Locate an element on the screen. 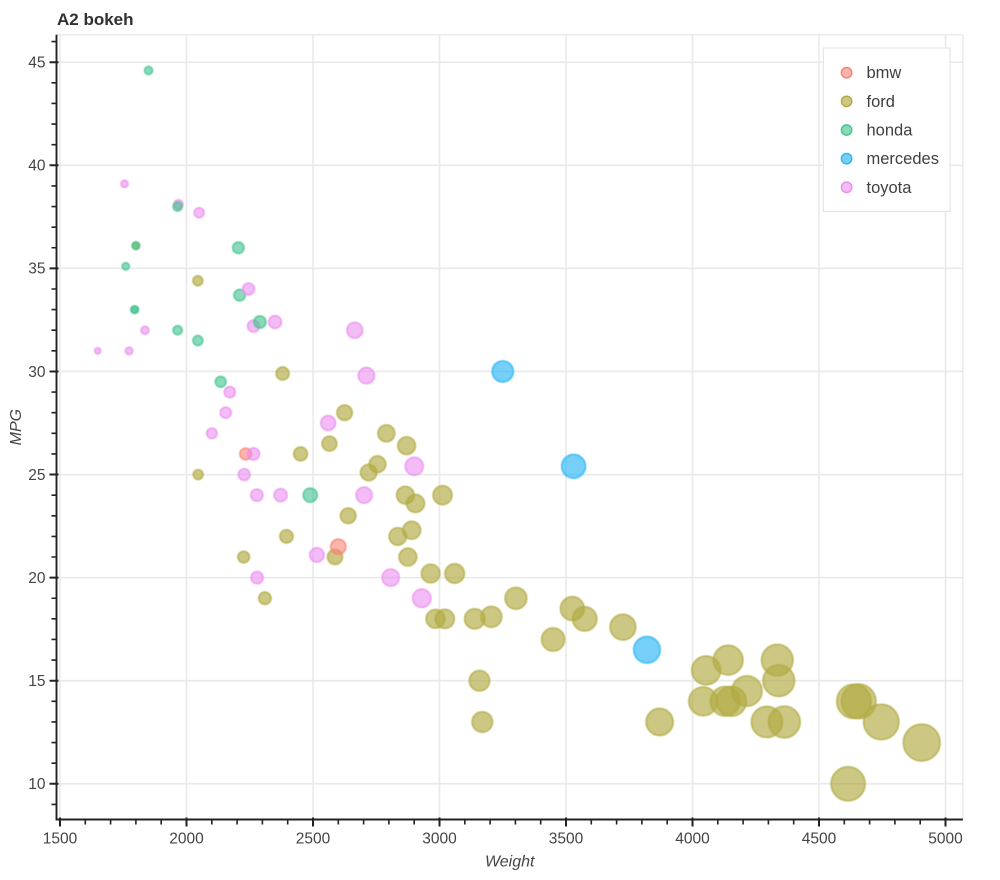 The image size is (1000, 880). svg-text: 15 is located at coordinates (36, 681).